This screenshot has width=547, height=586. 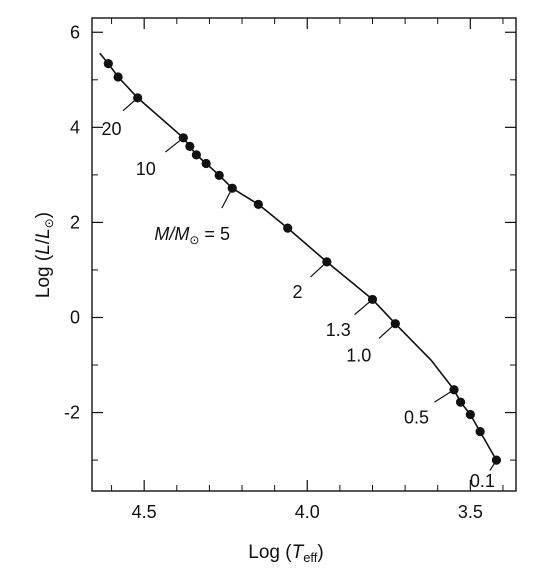 I want to click on annotation-label: 2, so click(x=297, y=292).